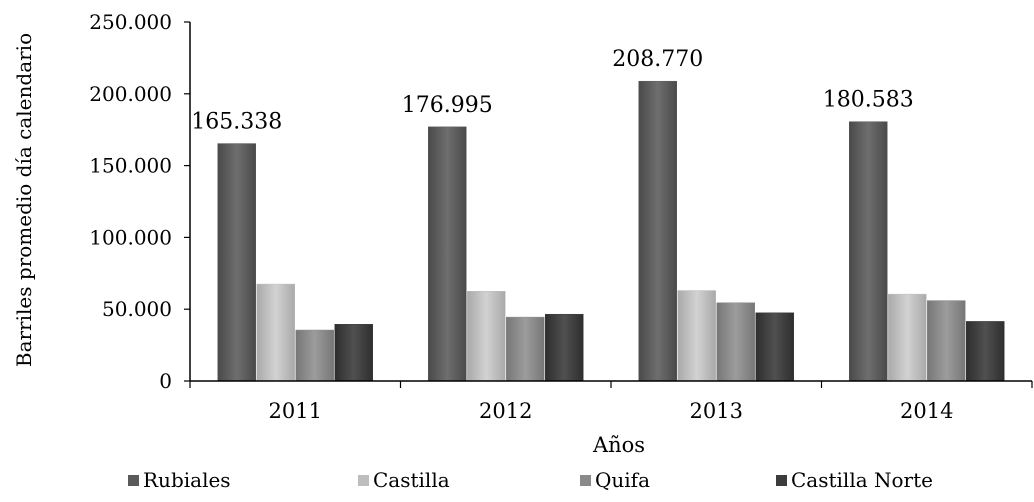 Image resolution: width=1034 pixels, height=502 pixels. Describe the element at coordinates (622, 480) in the screenshot. I see `legend-label: Quifa` at that location.